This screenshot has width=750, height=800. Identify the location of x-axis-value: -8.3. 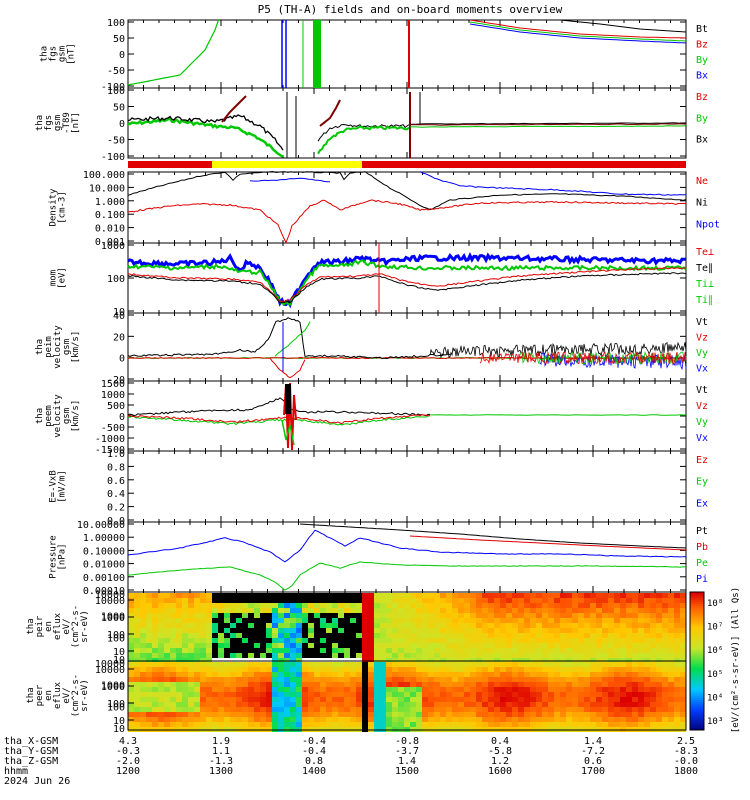
(686, 751).